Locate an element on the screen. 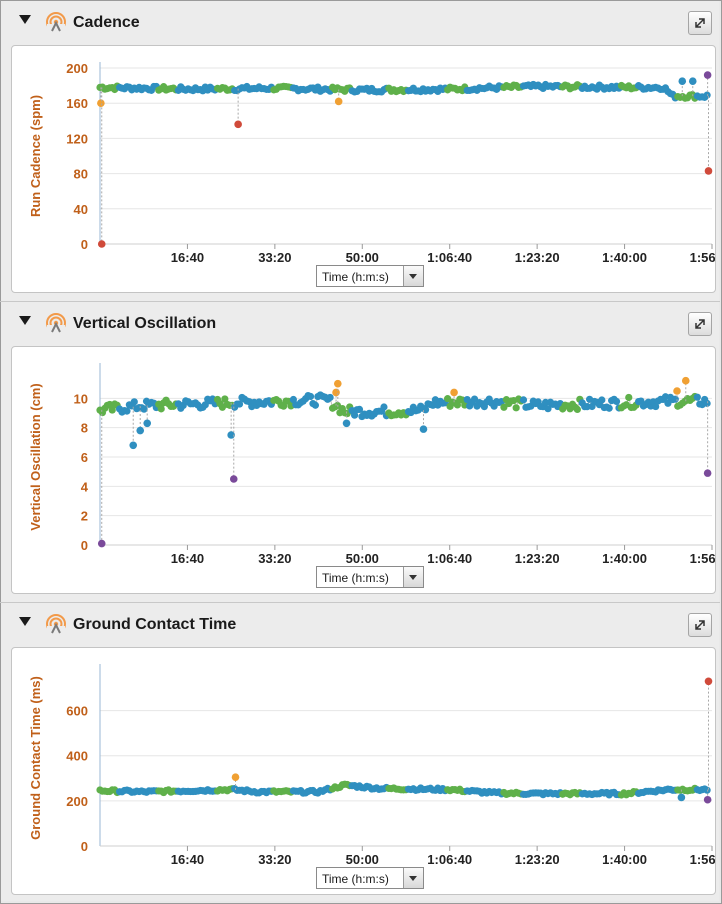 The image size is (722, 904). dropdown-label: Time (h:m:s) is located at coordinates (355, 879).